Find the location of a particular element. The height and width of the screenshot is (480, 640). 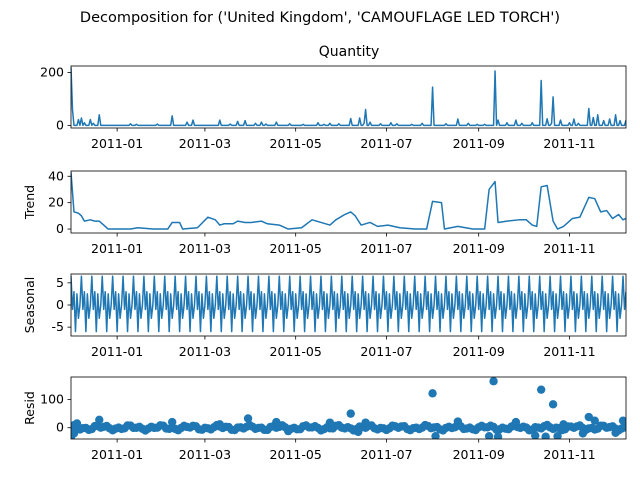

seasonal-ylabel: Seasonal is located at coordinates (29, 305).